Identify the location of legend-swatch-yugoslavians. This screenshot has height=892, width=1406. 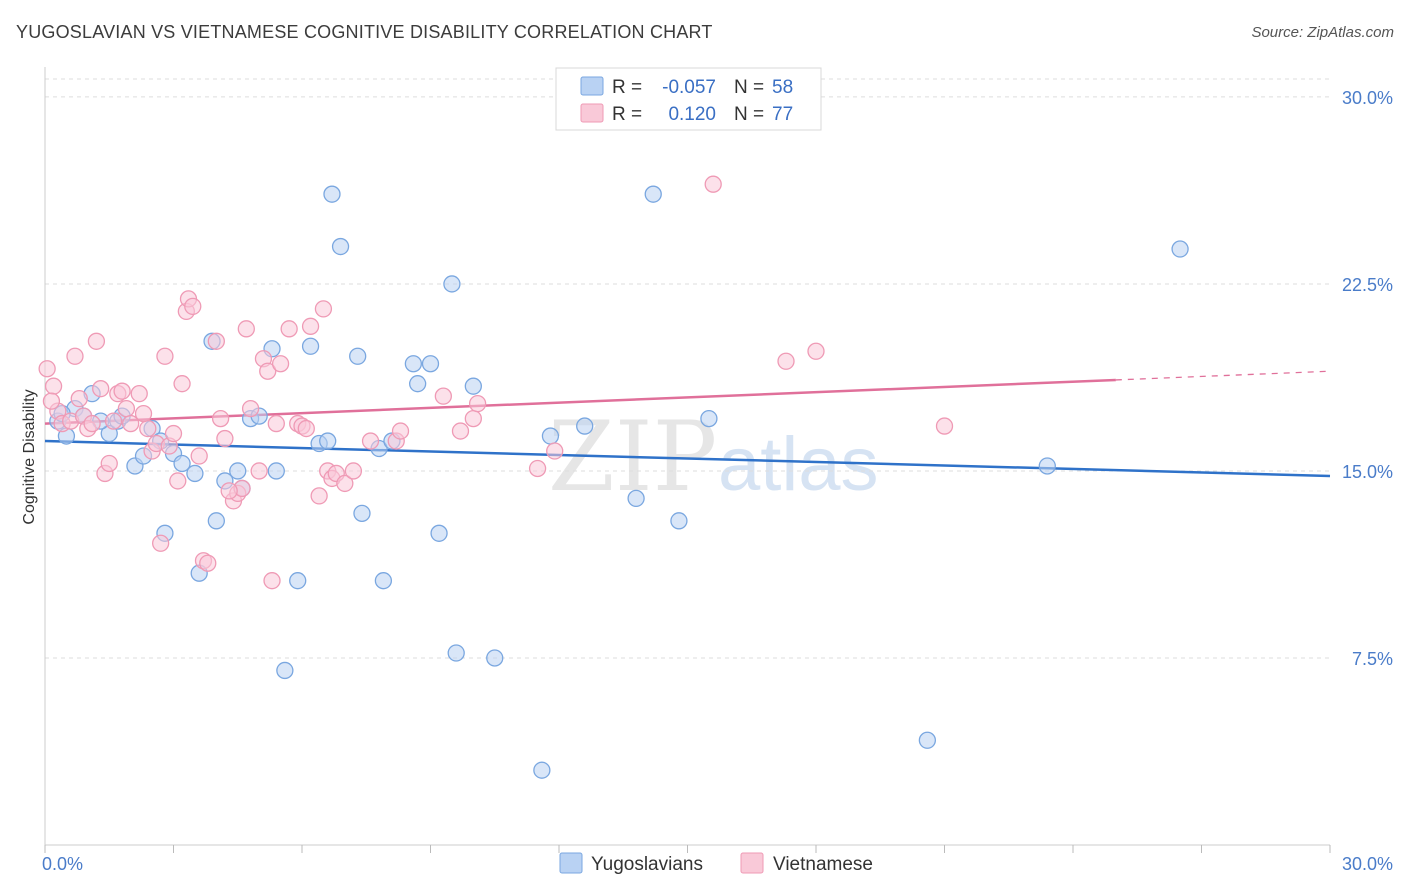
(592, 86).